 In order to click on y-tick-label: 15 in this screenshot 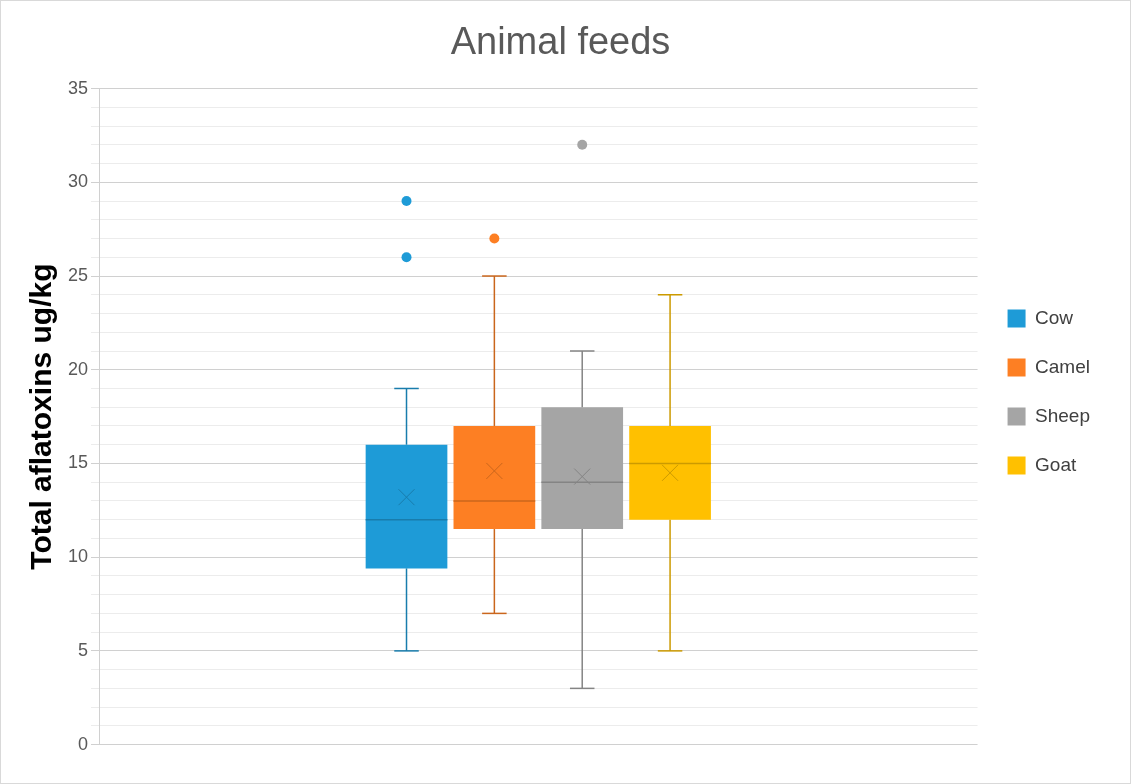, I will do `click(78, 462)`.